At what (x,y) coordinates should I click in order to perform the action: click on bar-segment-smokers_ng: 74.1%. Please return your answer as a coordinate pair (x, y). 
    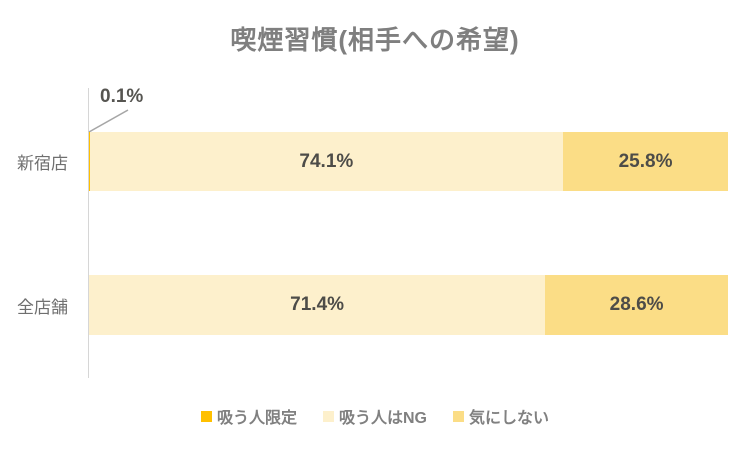
    Looking at the image, I should click on (326, 161).